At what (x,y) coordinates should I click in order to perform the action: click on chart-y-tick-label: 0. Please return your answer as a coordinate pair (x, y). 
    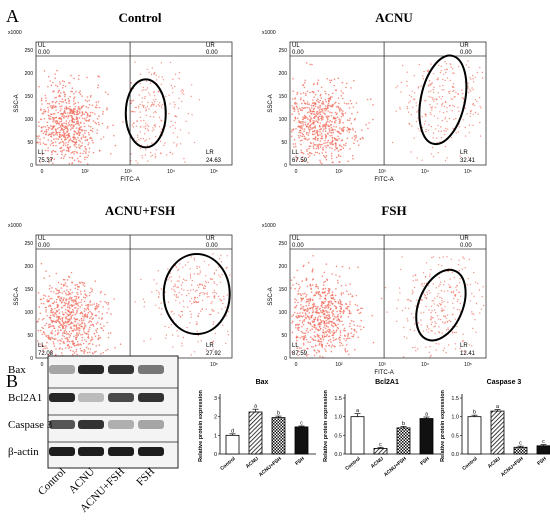
    Looking at the image, I should click on (215, 455).